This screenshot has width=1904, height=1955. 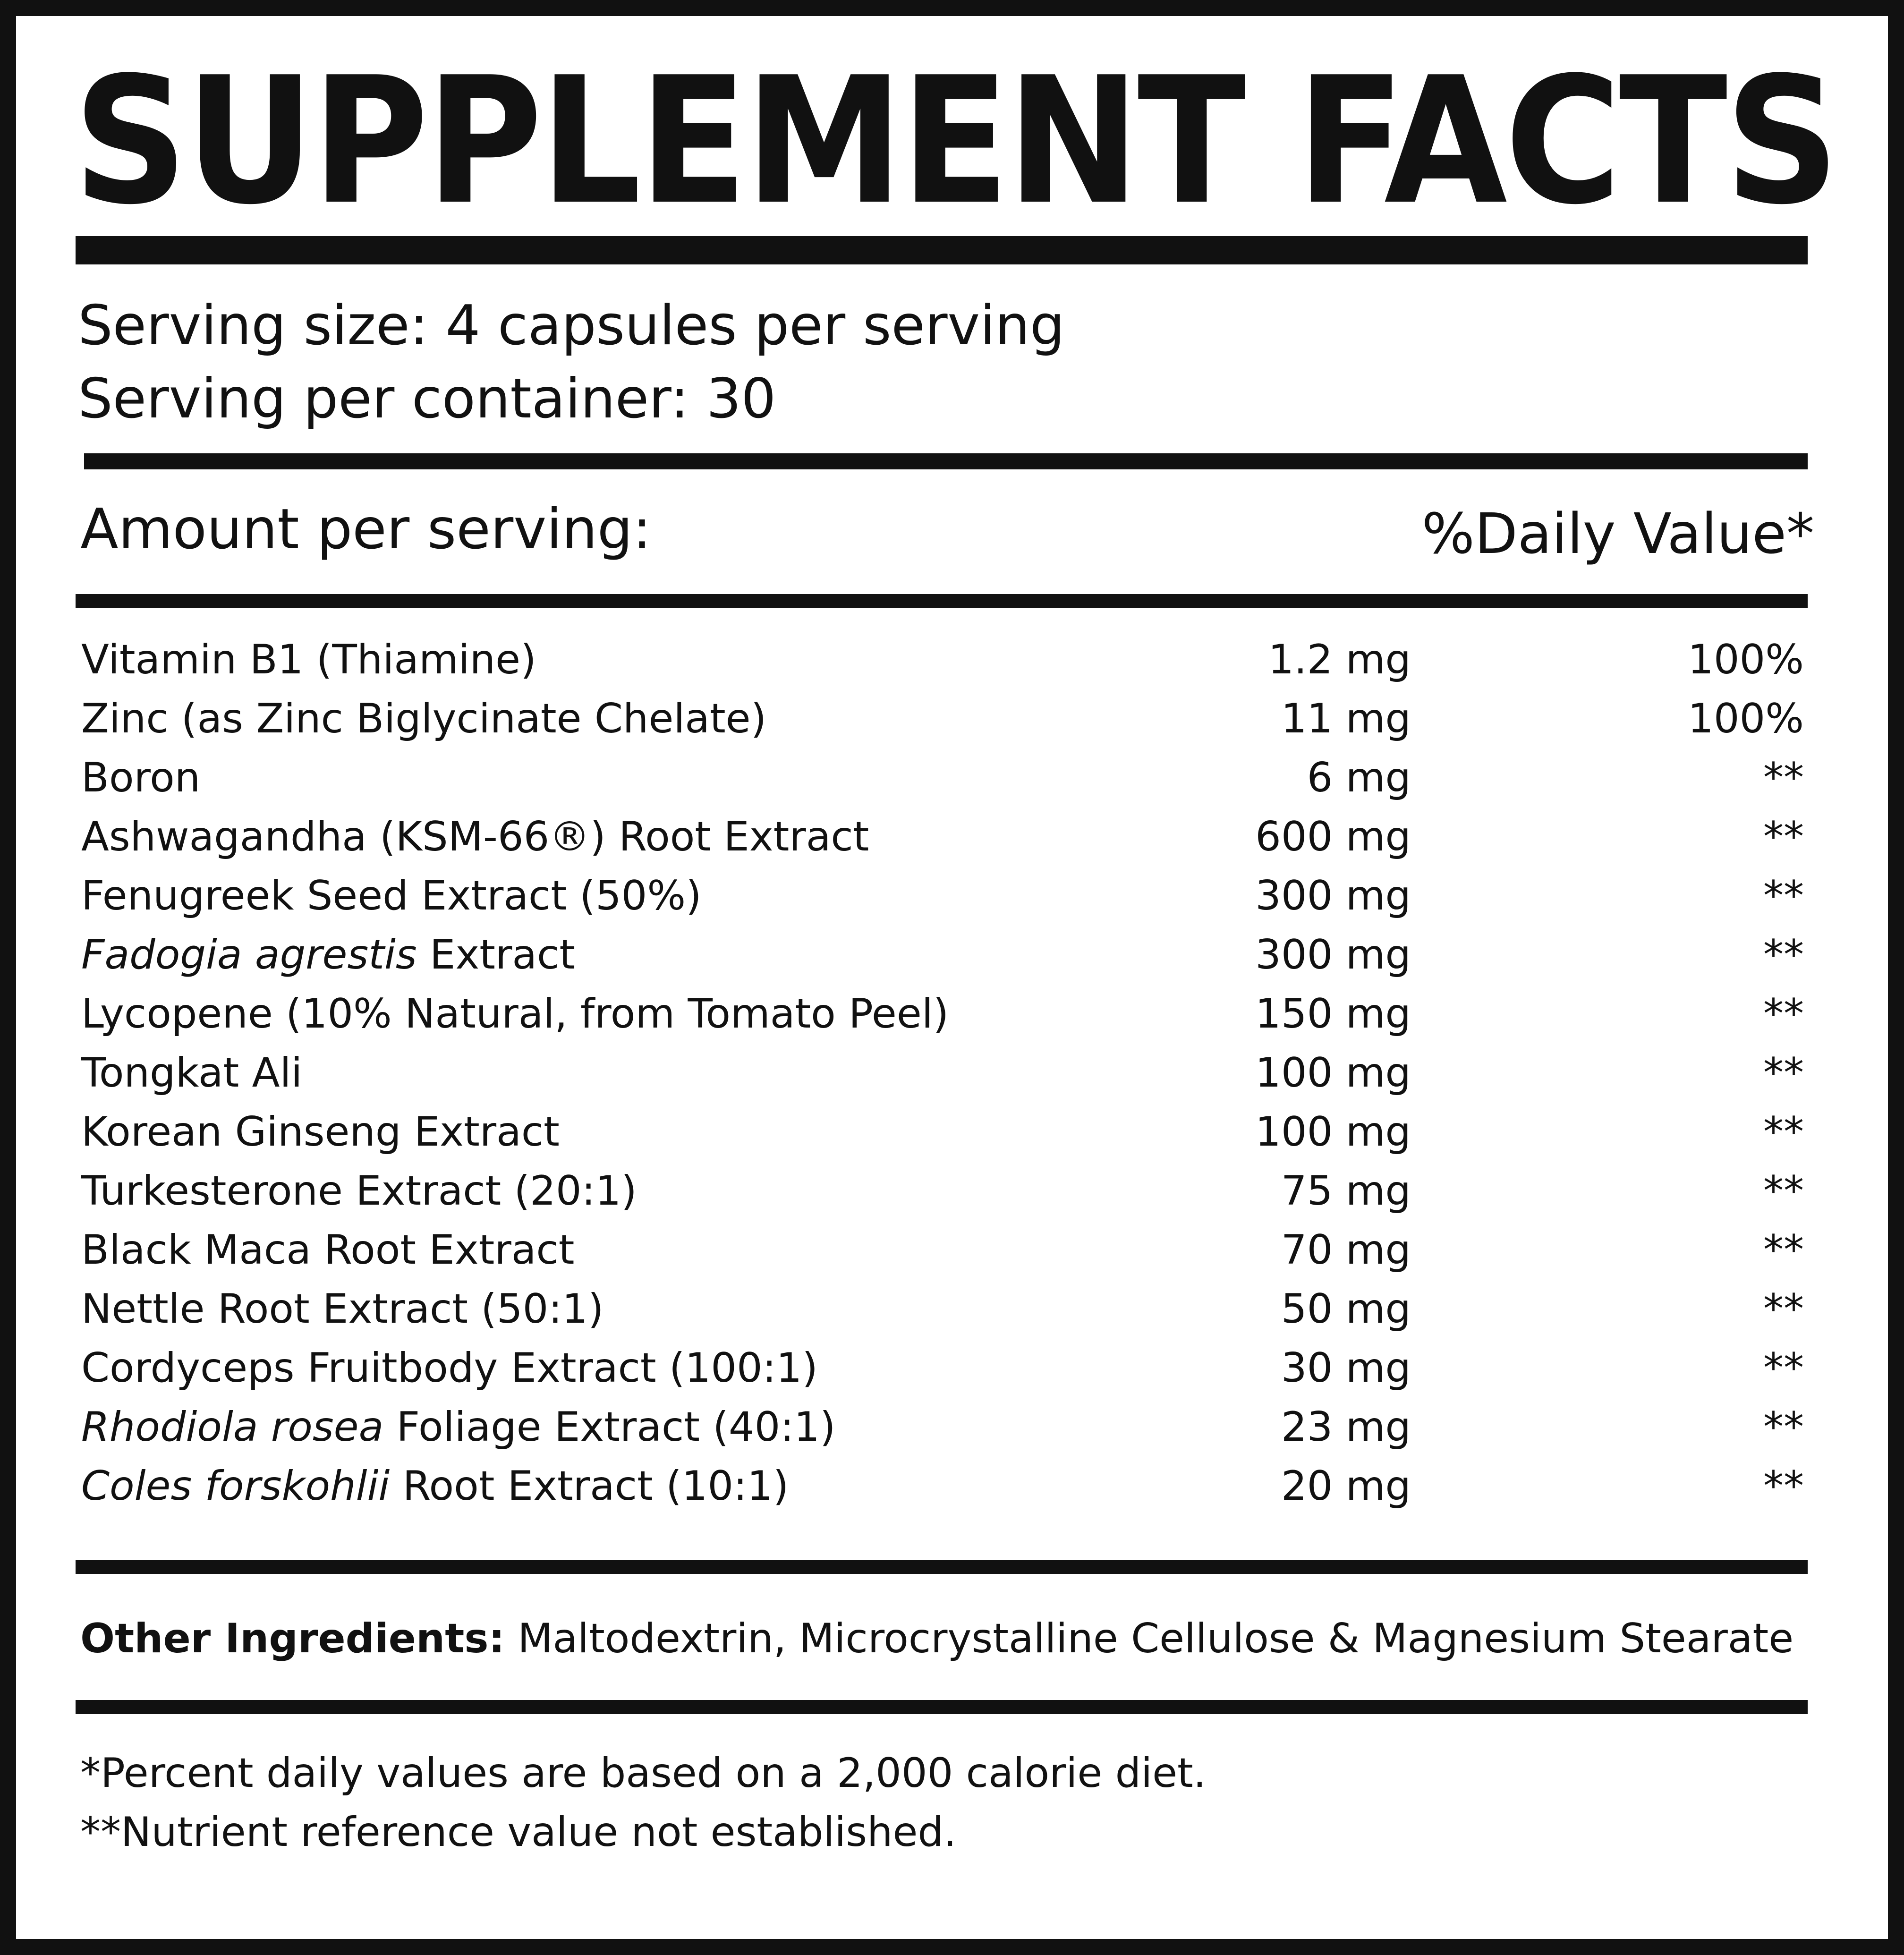 What do you see at coordinates (942, 1191) in the screenshot?
I see `ingredient-row: Turkesterone Extract (20:1) 75 mg **` at bounding box center [942, 1191].